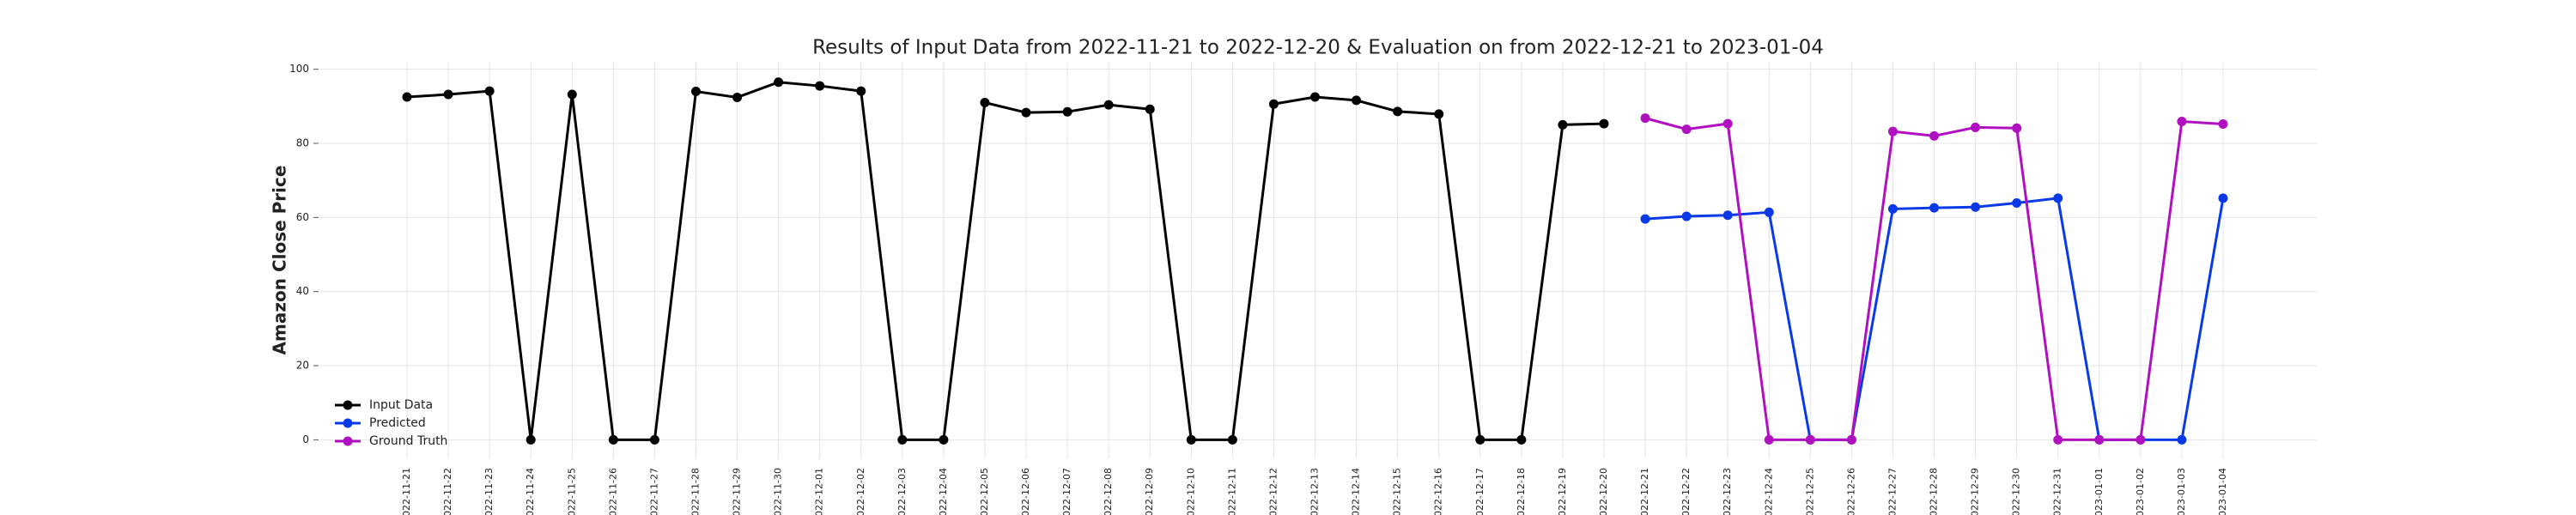 Image resolution: width=2576 pixels, height=515 pixels. Describe the element at coordinates (1108, 491) in the screenshot. I see `x-tick-label: 2022-12-08` at that location.